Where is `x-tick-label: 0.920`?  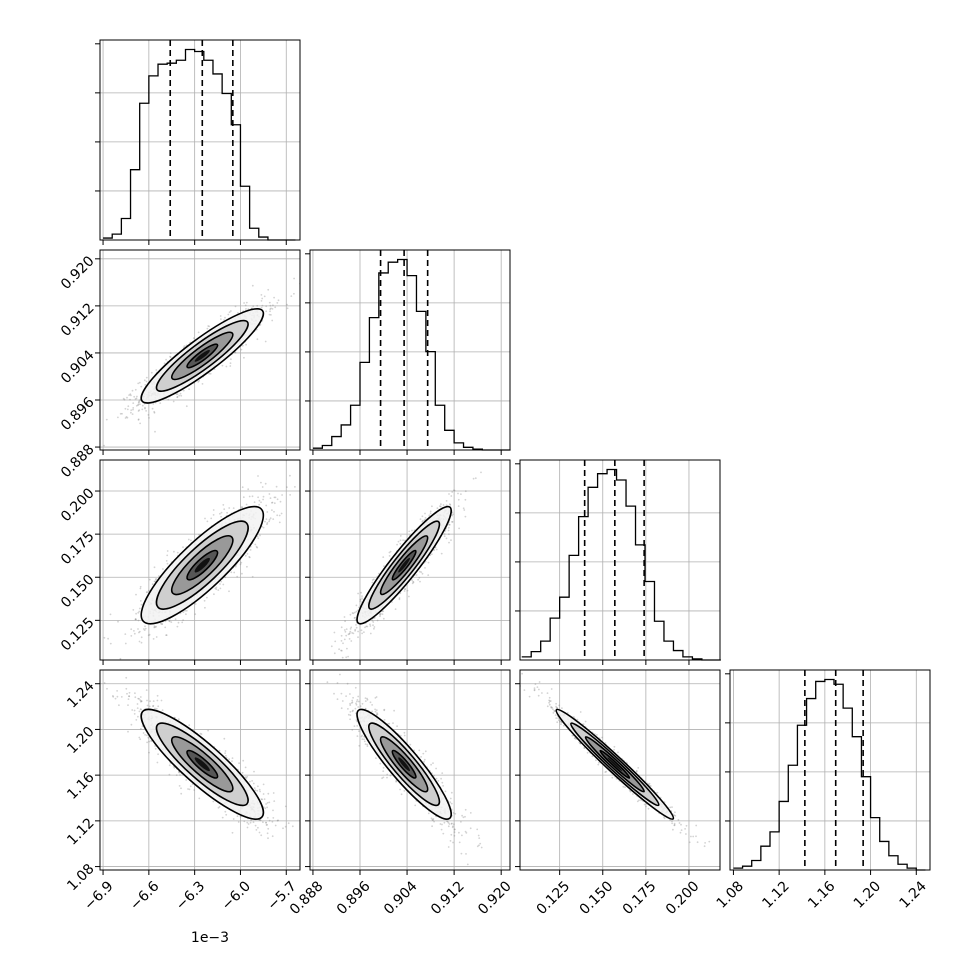
x-tick-label: 0.920 is located at coordinates (495, 898).